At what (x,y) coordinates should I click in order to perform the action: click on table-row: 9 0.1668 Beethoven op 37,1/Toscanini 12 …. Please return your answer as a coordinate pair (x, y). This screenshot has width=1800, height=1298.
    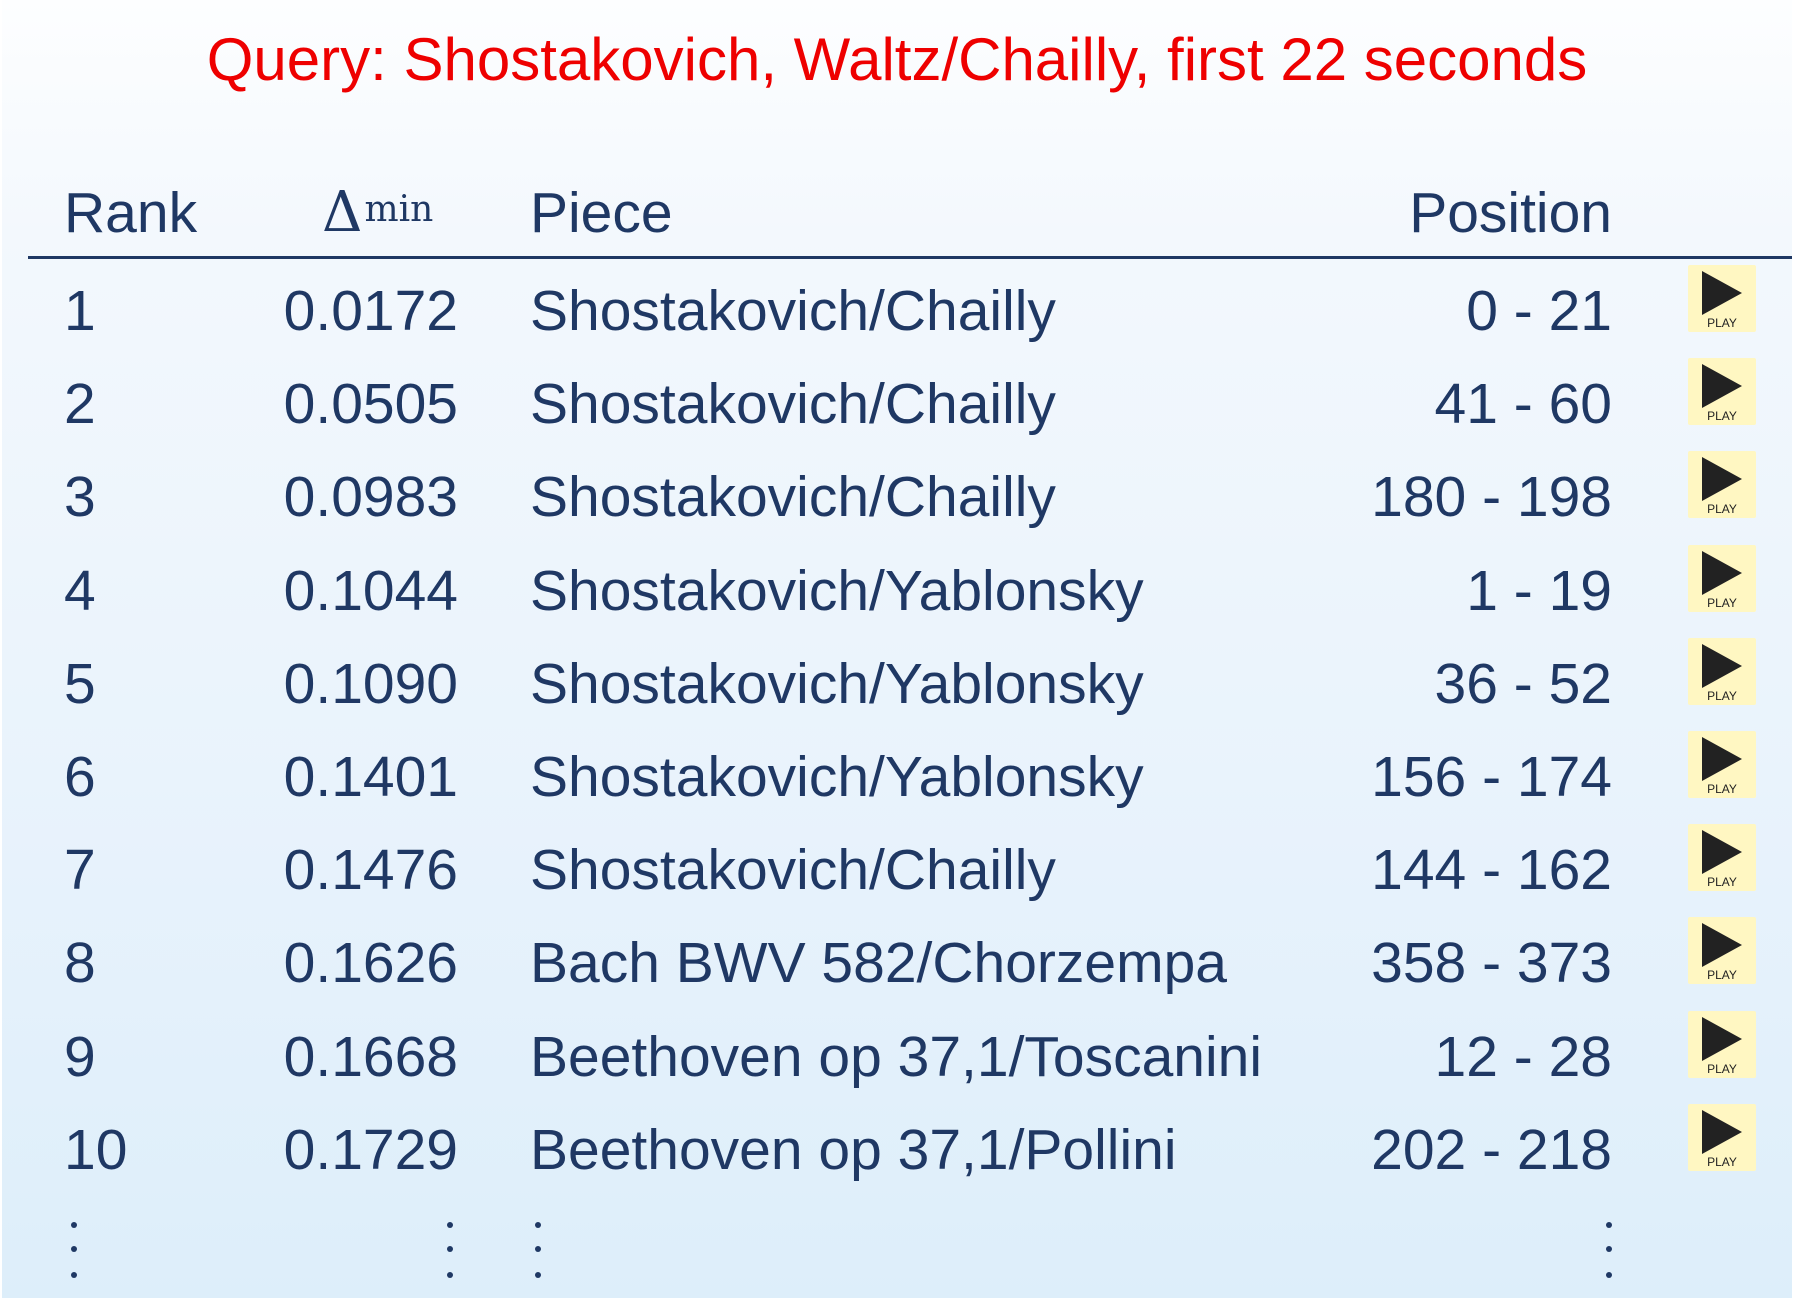
    Looking at the image, I should click on (897, 1057).